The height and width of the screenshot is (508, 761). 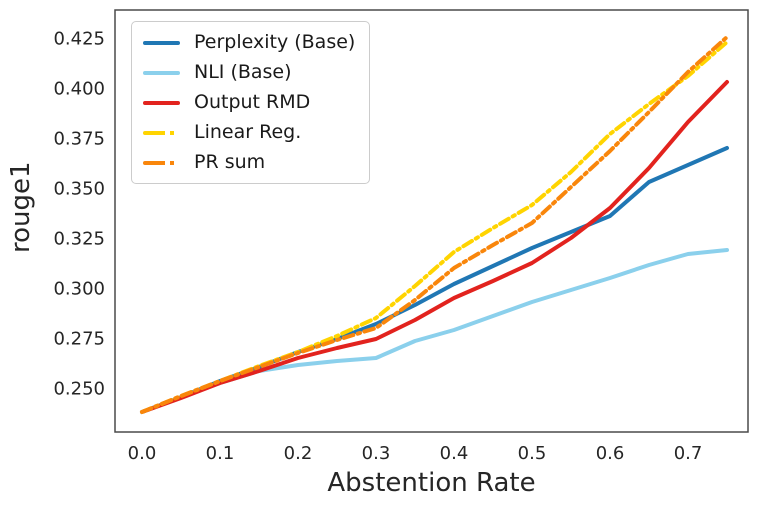 I want to click on legend-label: Linear Reg., so click(x=248, y=132).